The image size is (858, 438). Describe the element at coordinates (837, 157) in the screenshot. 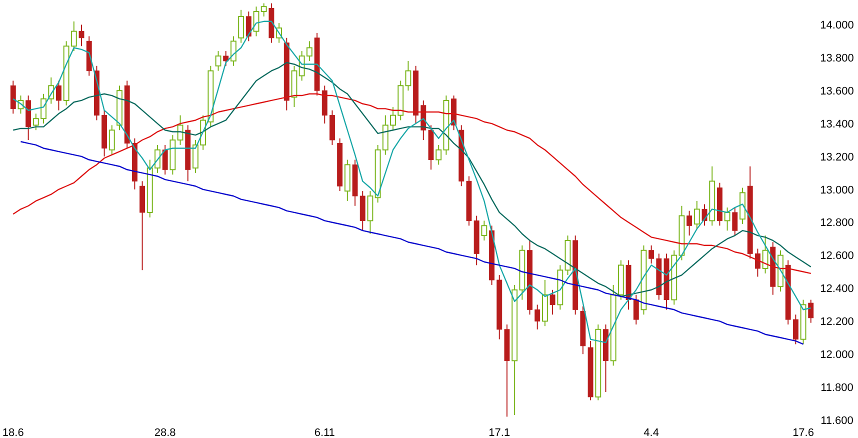

I see `y-tick-label: 13.200` at that location.